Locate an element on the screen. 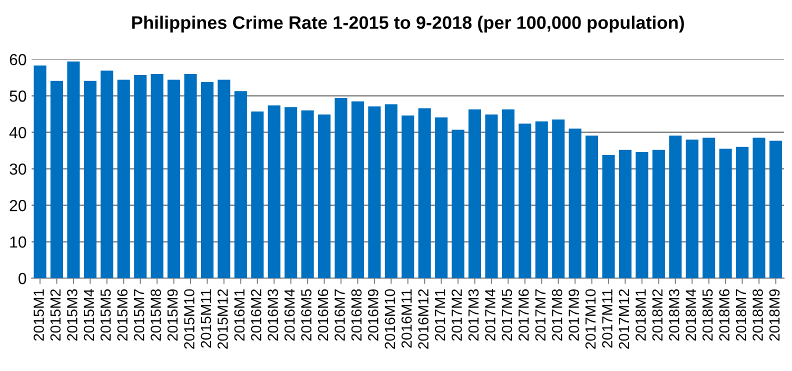 This screenshot has height=371, width=792. x-tick-label: 2017M11 is located at coordinates (607, 318).